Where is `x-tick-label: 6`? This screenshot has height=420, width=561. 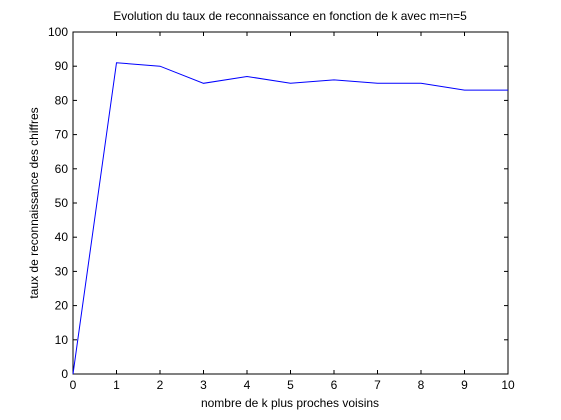 x-tick-label: 6 is located at coordinates (334, 385).